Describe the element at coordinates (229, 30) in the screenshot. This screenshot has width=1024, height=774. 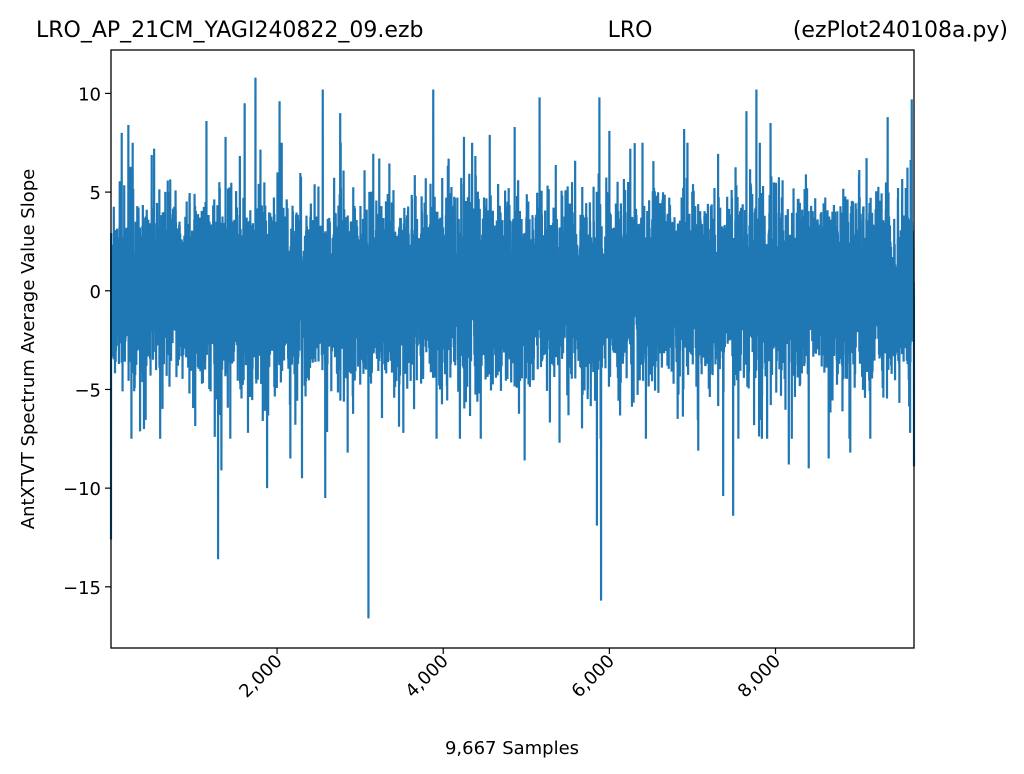
I see `chart-title-file: LRO_AP_21CM_YAGI240822_09.ezb` at that location.